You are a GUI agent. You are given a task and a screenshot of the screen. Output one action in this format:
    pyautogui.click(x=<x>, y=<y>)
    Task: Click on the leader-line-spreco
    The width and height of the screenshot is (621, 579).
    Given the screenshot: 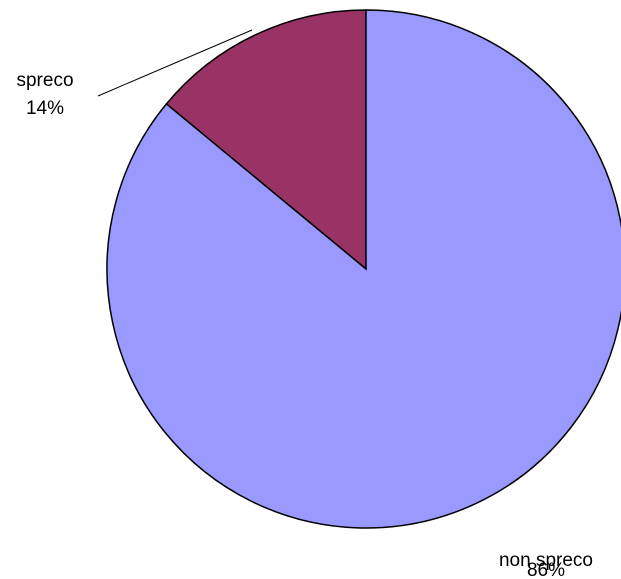 What is the action you would take?
    pyautogui.click(x=175, y=63)
    